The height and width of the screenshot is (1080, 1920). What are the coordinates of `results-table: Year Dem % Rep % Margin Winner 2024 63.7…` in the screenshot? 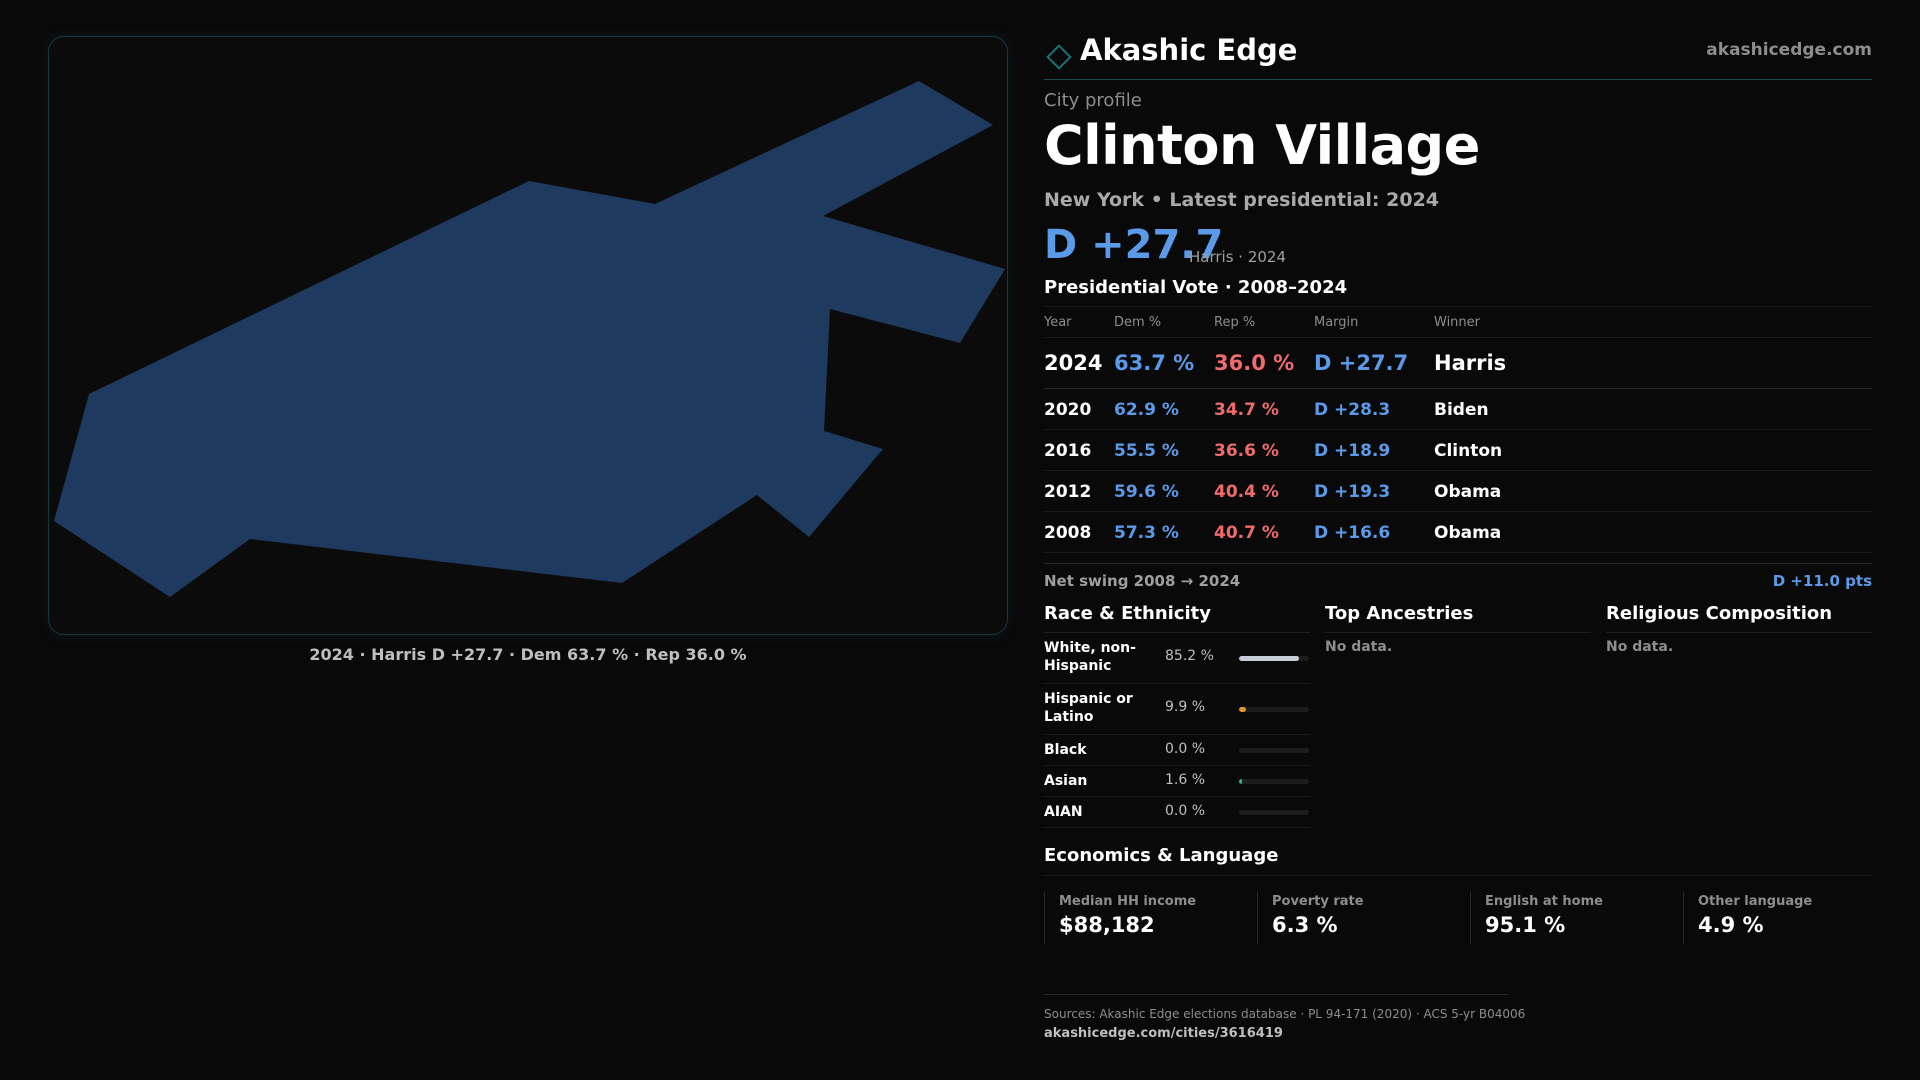 It's located at (1458, 429).